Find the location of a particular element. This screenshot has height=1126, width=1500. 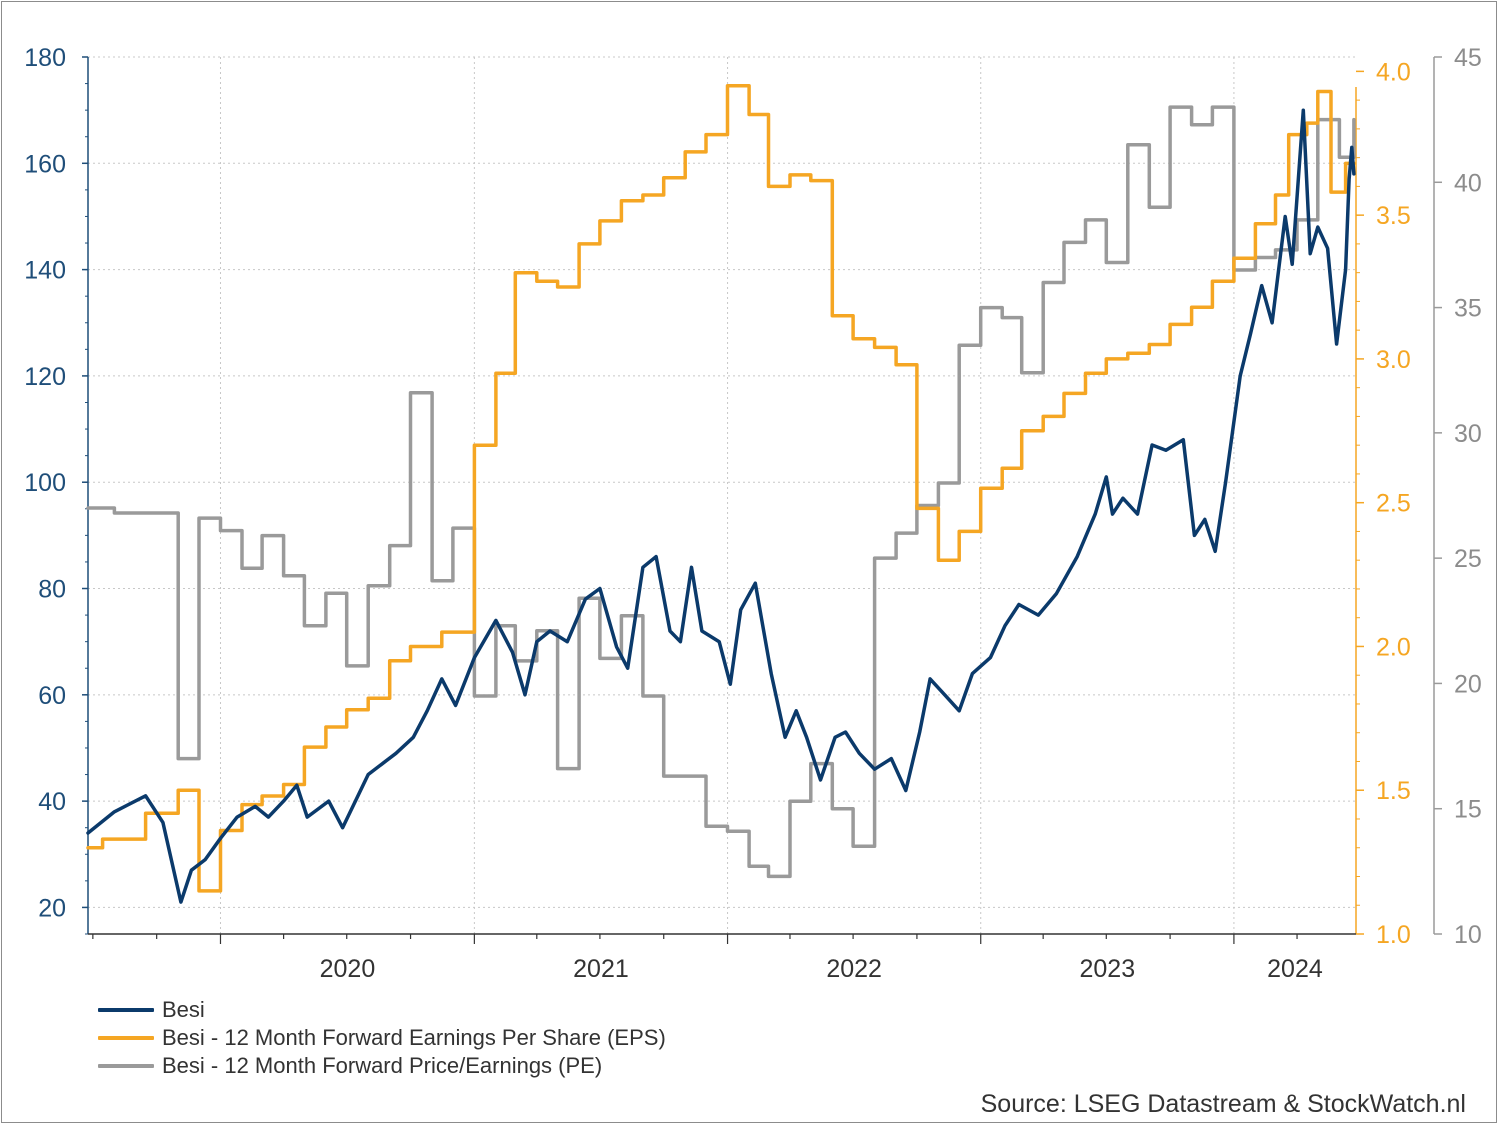

left-axis-tick-label: 140 is located at coordinates (45, 271).